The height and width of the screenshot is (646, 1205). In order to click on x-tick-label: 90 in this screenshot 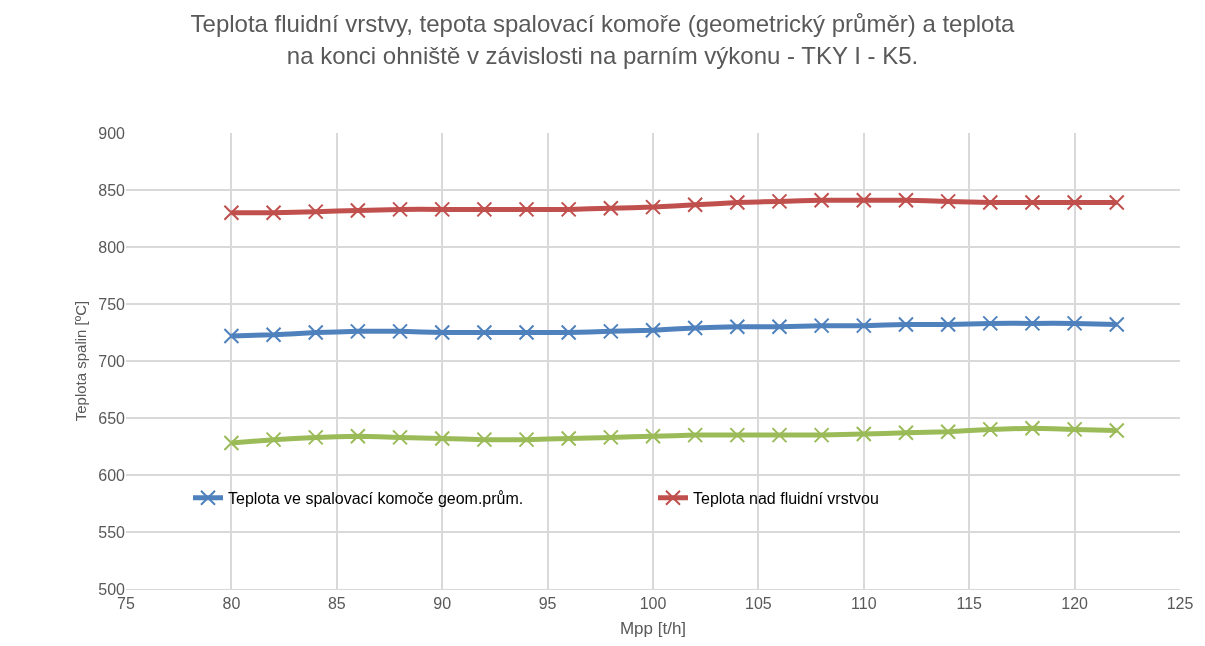, I will do `click(442, 604)`.